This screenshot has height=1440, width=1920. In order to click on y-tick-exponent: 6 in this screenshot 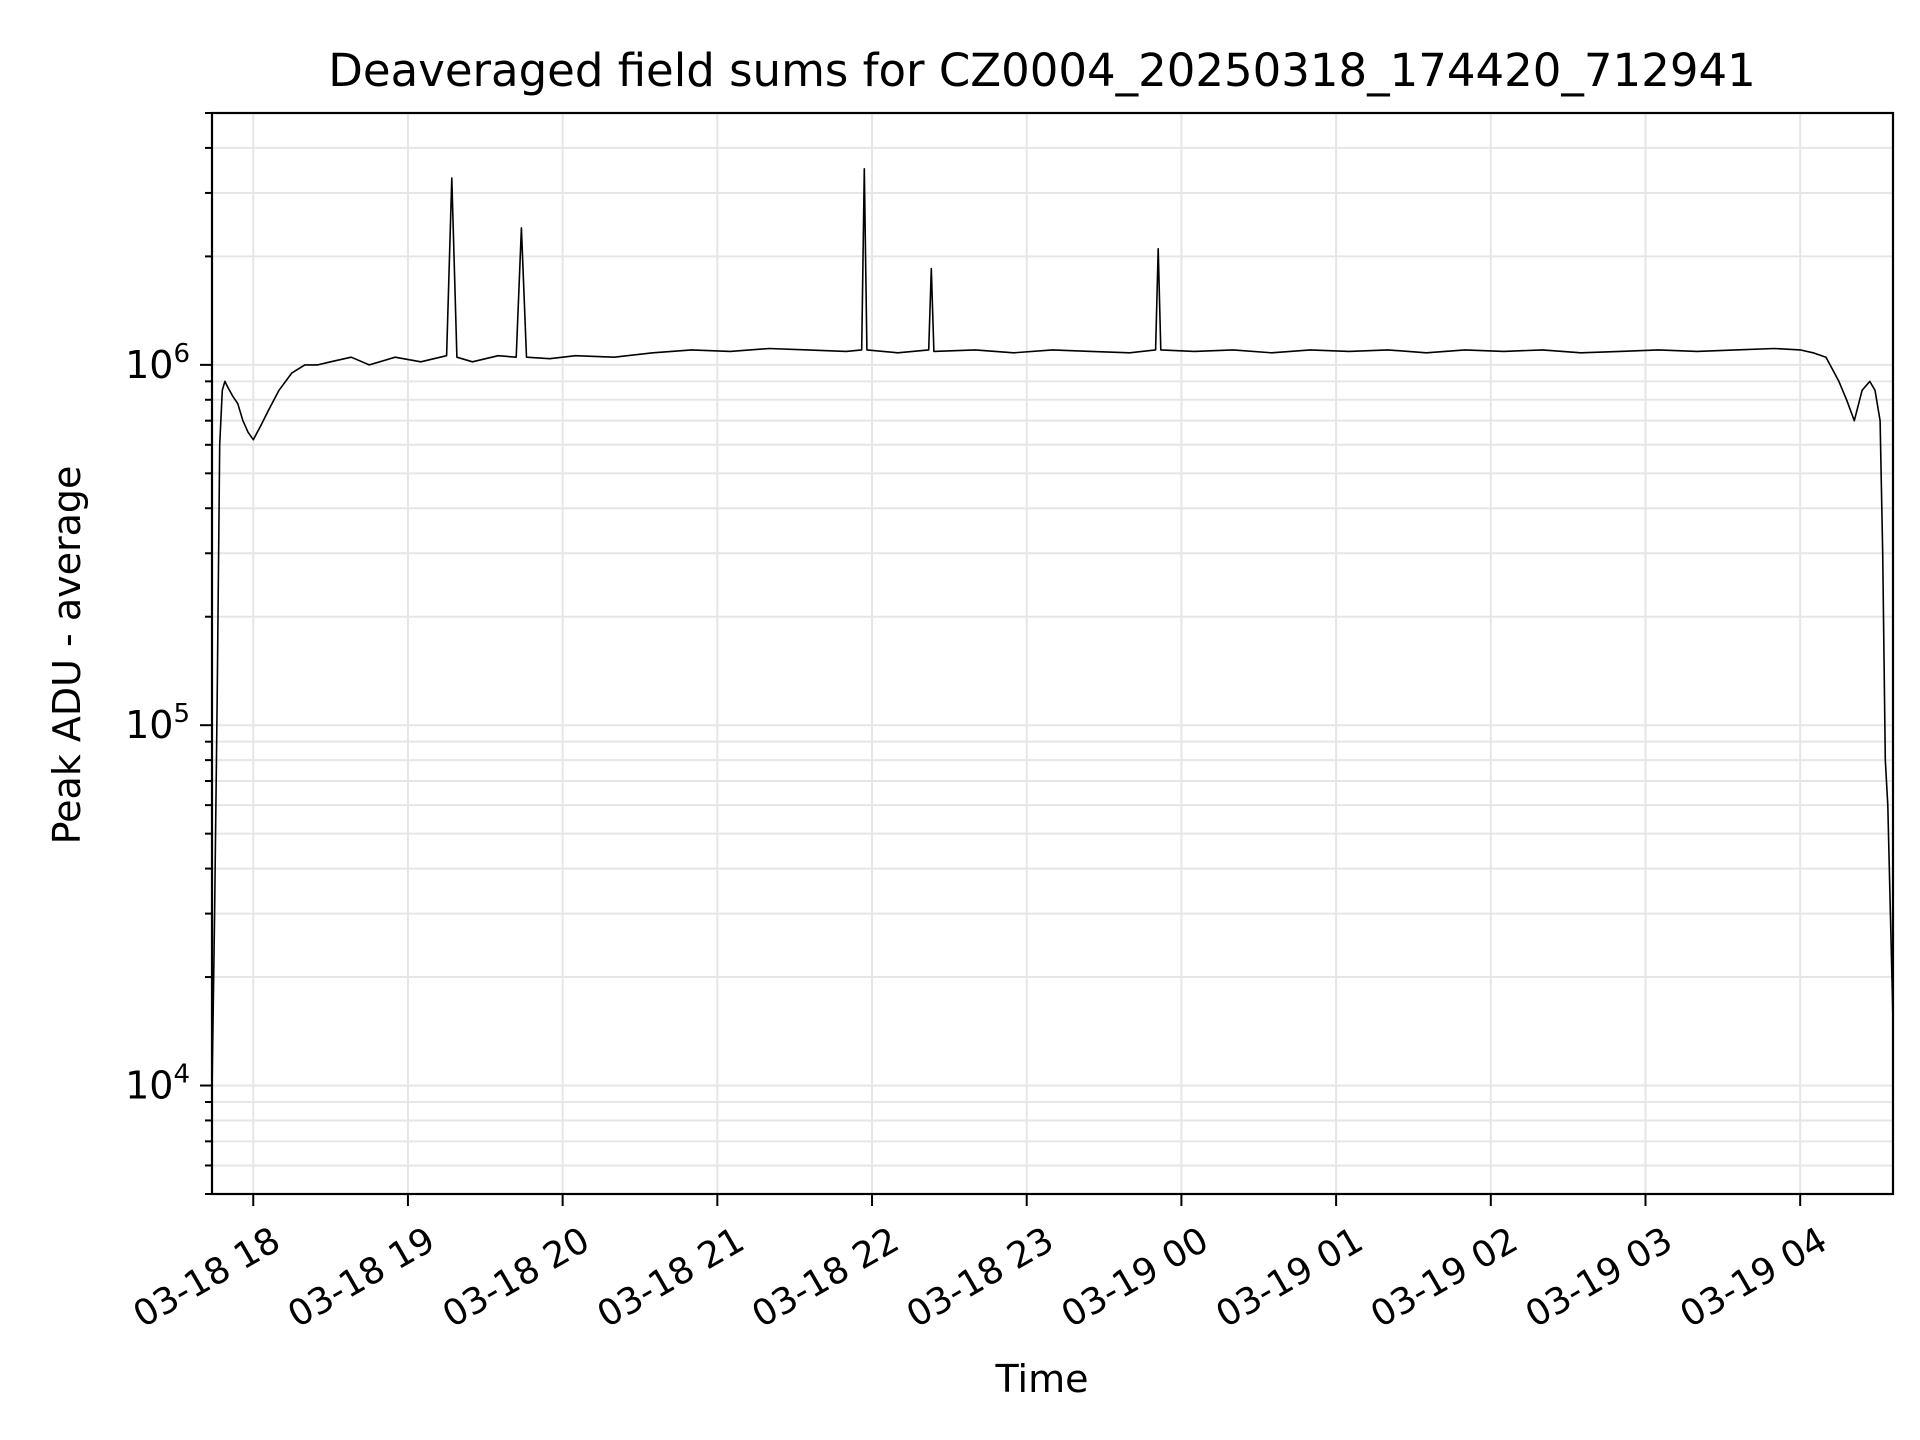, I will do `click(181, 354)`.